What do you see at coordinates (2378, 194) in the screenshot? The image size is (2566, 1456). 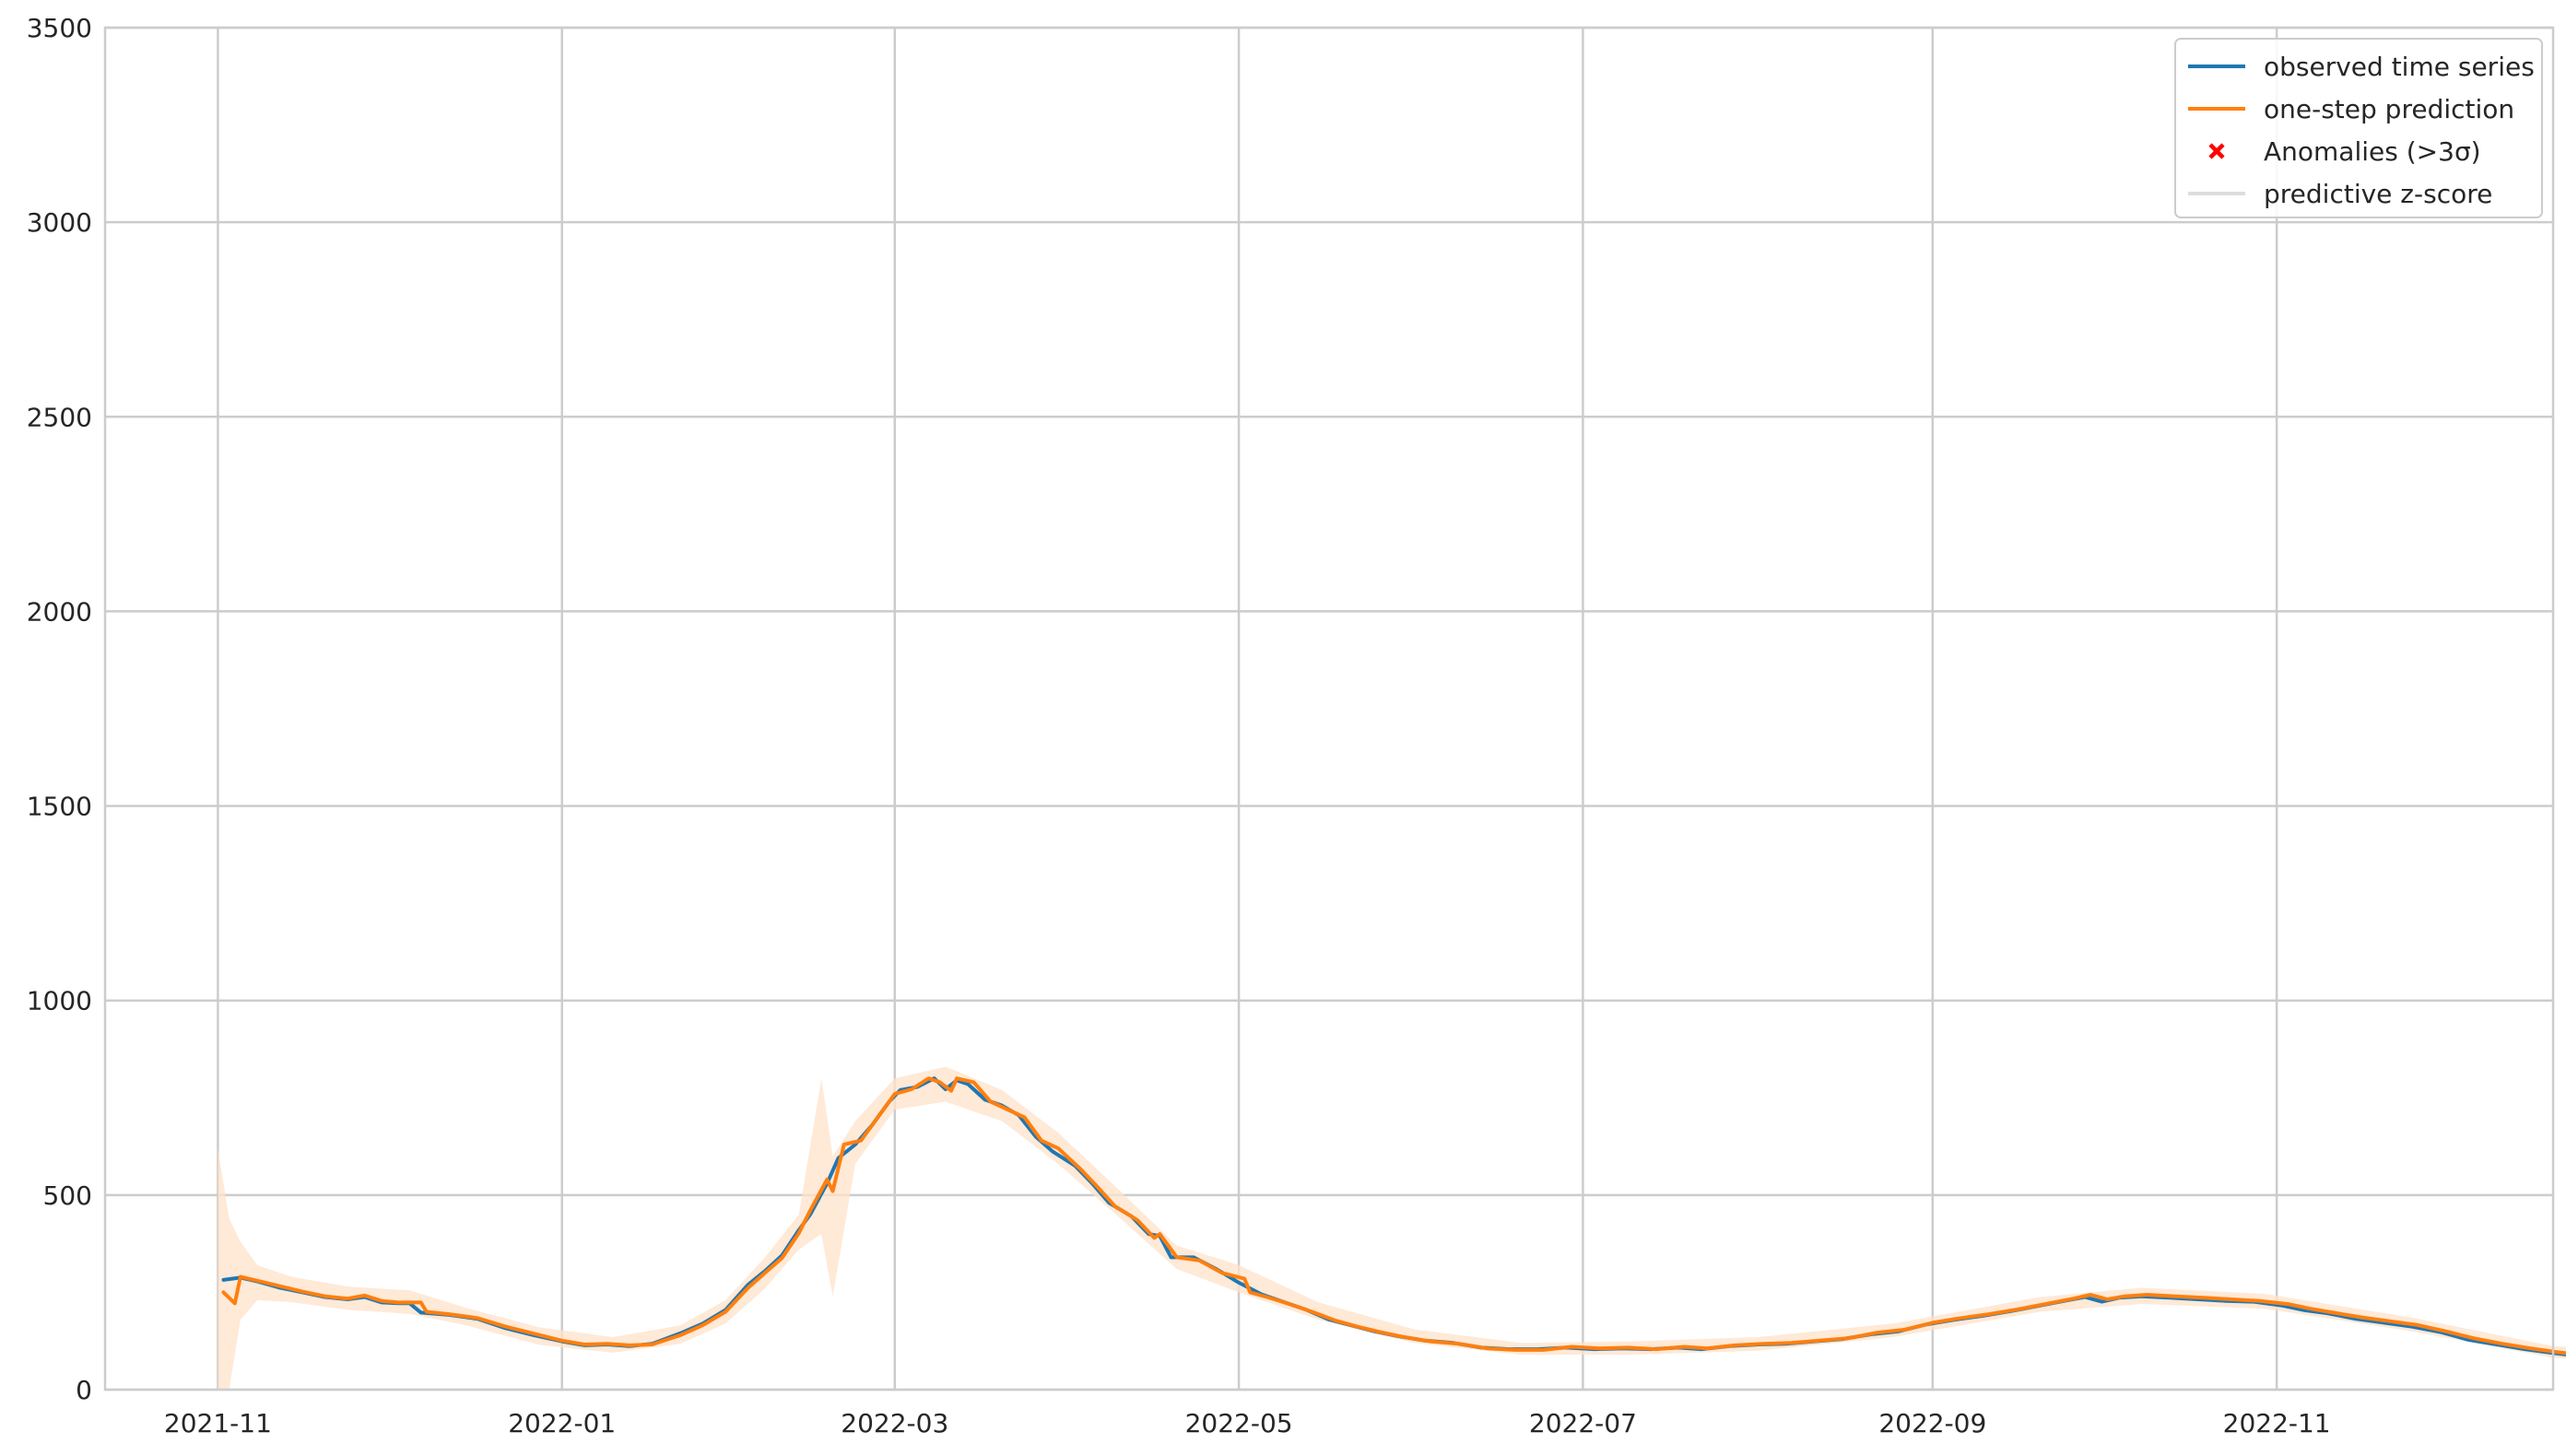 I see `legend-label: predictive z-score` at bounding box center [2378, 194].